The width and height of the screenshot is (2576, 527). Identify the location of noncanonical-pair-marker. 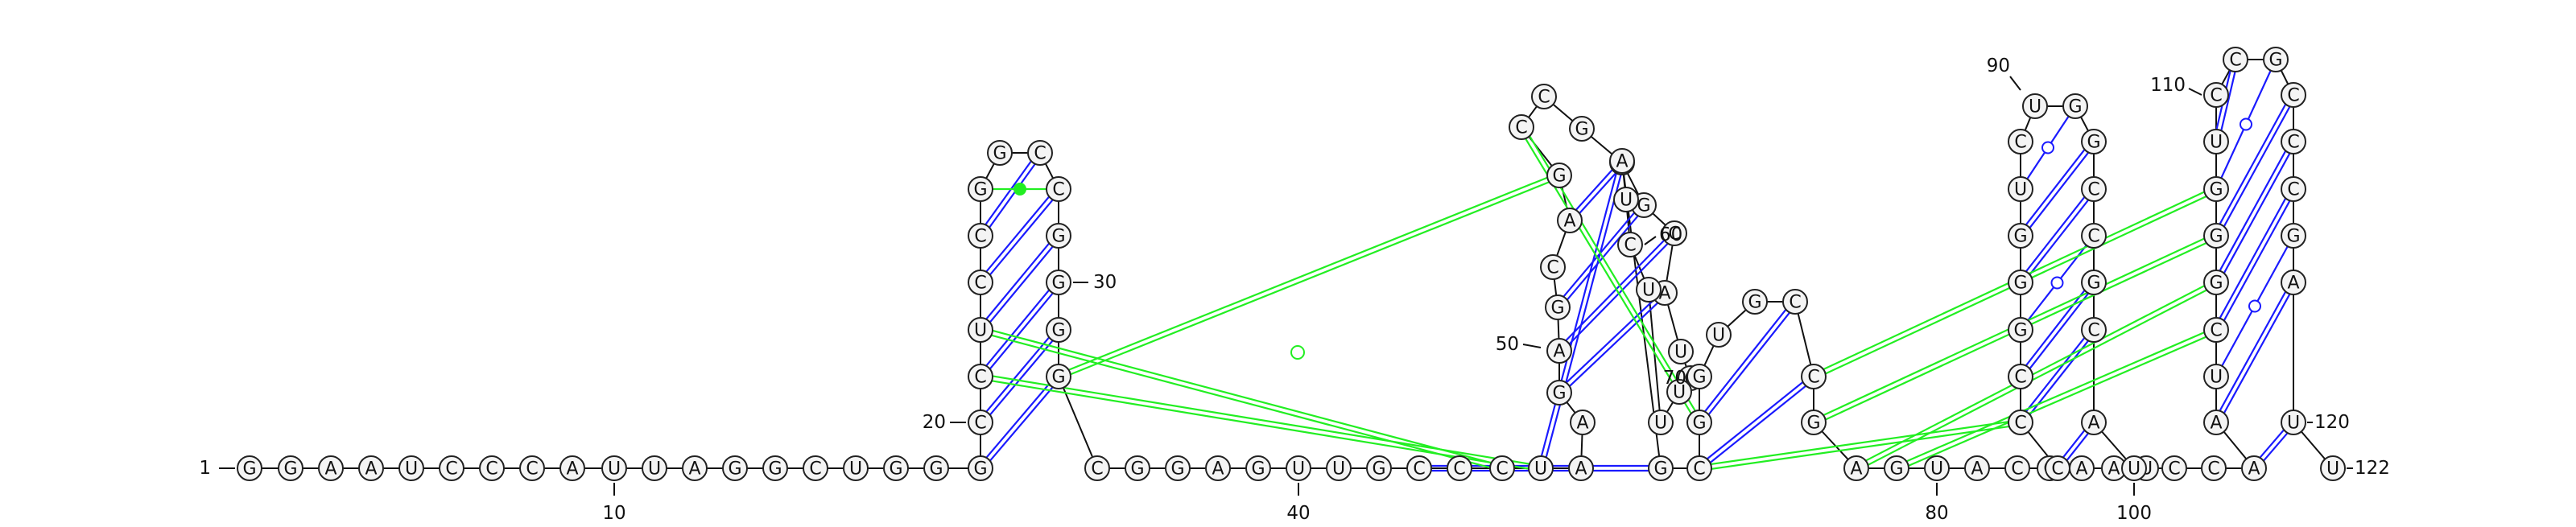
(1019, 189).